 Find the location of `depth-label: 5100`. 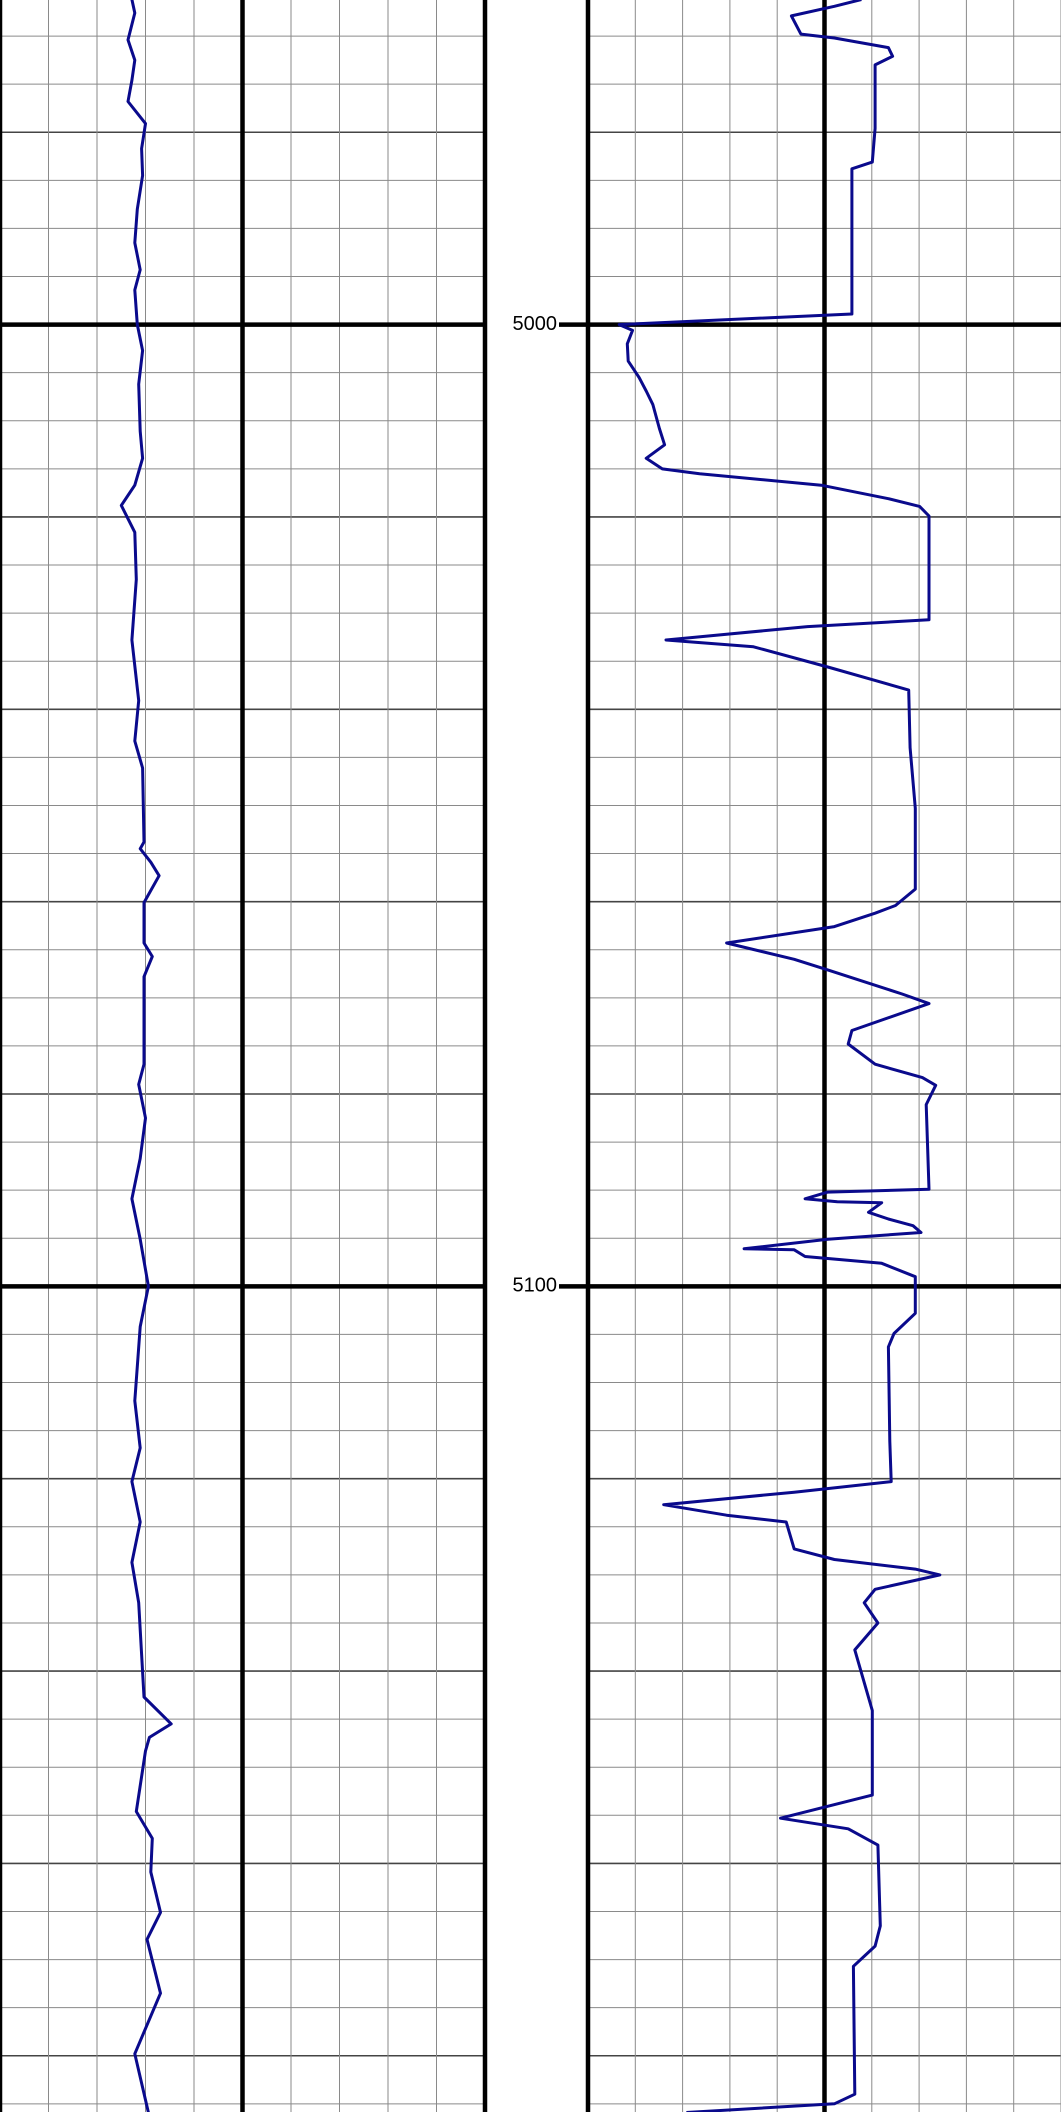

depth-label: 5100 is located at coordinates (535, 1286).